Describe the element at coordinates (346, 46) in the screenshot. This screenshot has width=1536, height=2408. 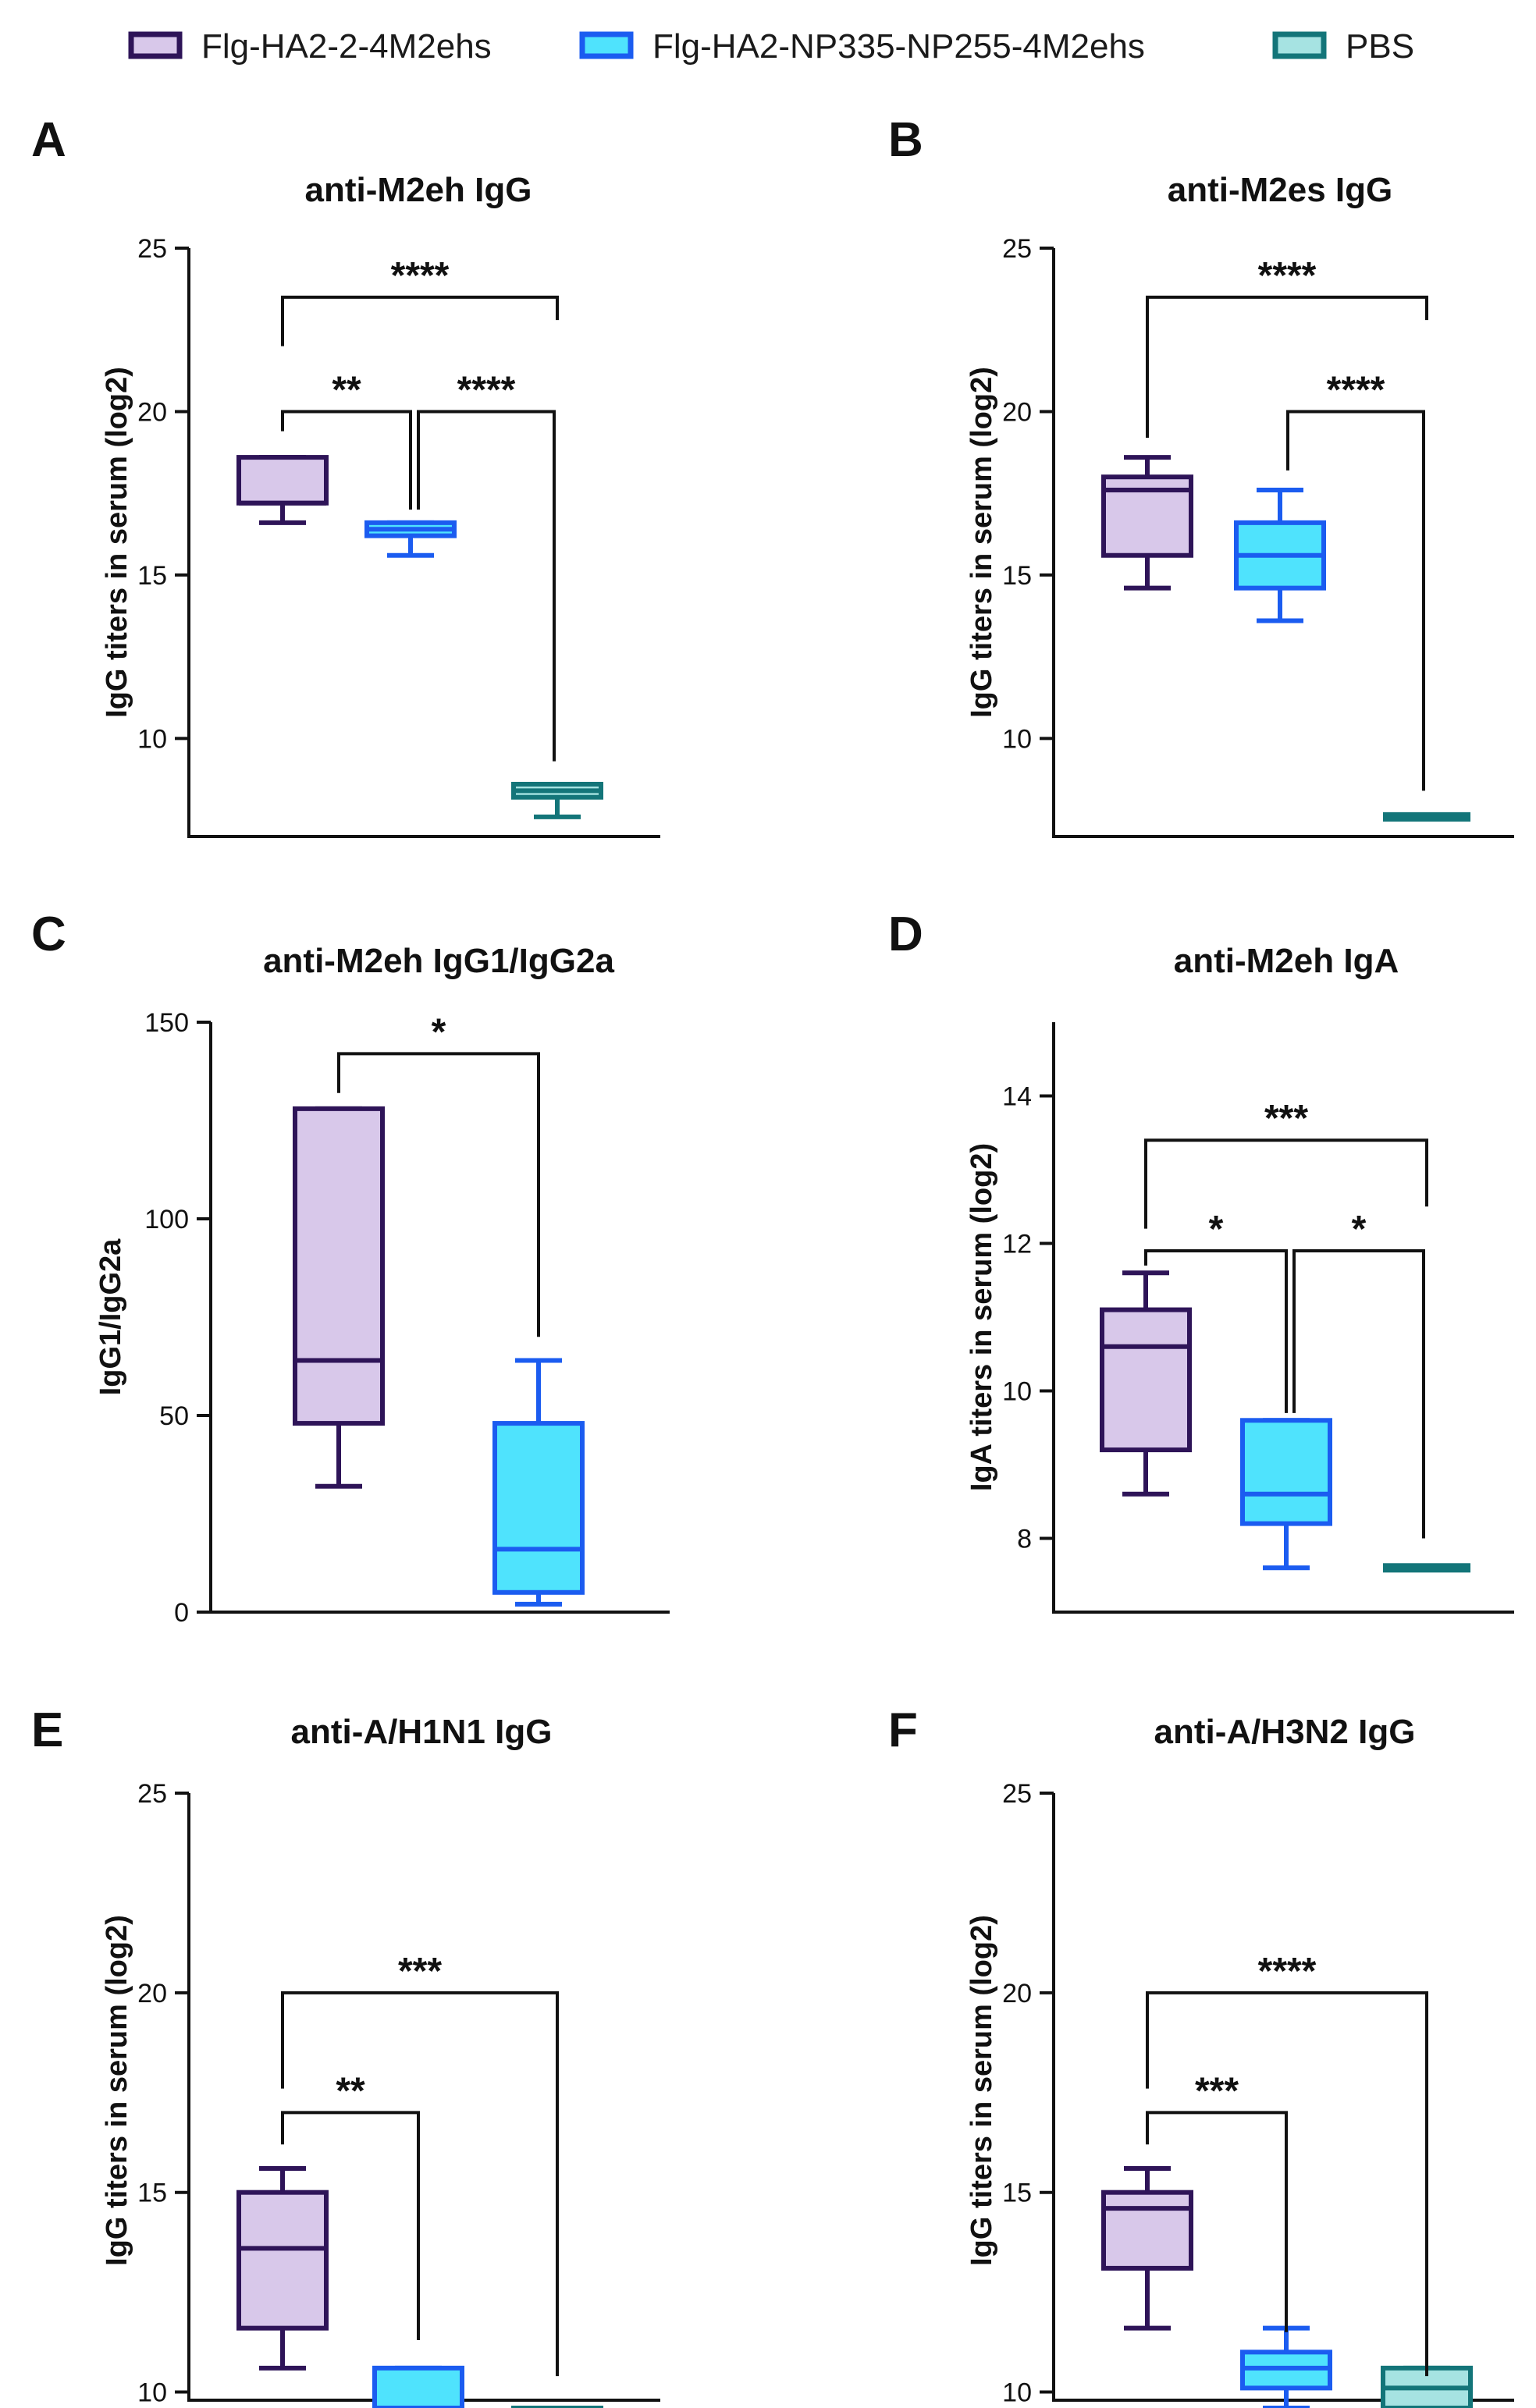
I see `legend-label: Flg-HA2-2-4M2ehs` at that location.